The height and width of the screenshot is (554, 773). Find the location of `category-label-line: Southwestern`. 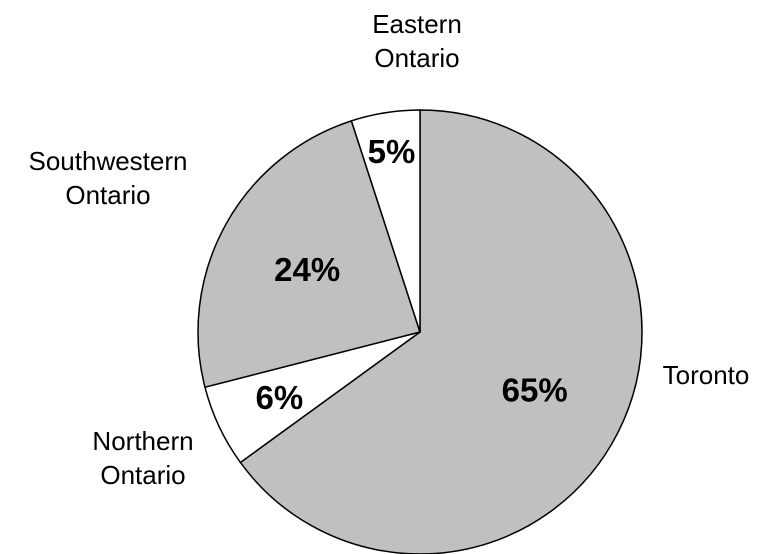

category-label-line: Southwestern is located at coordinates (108, 161).